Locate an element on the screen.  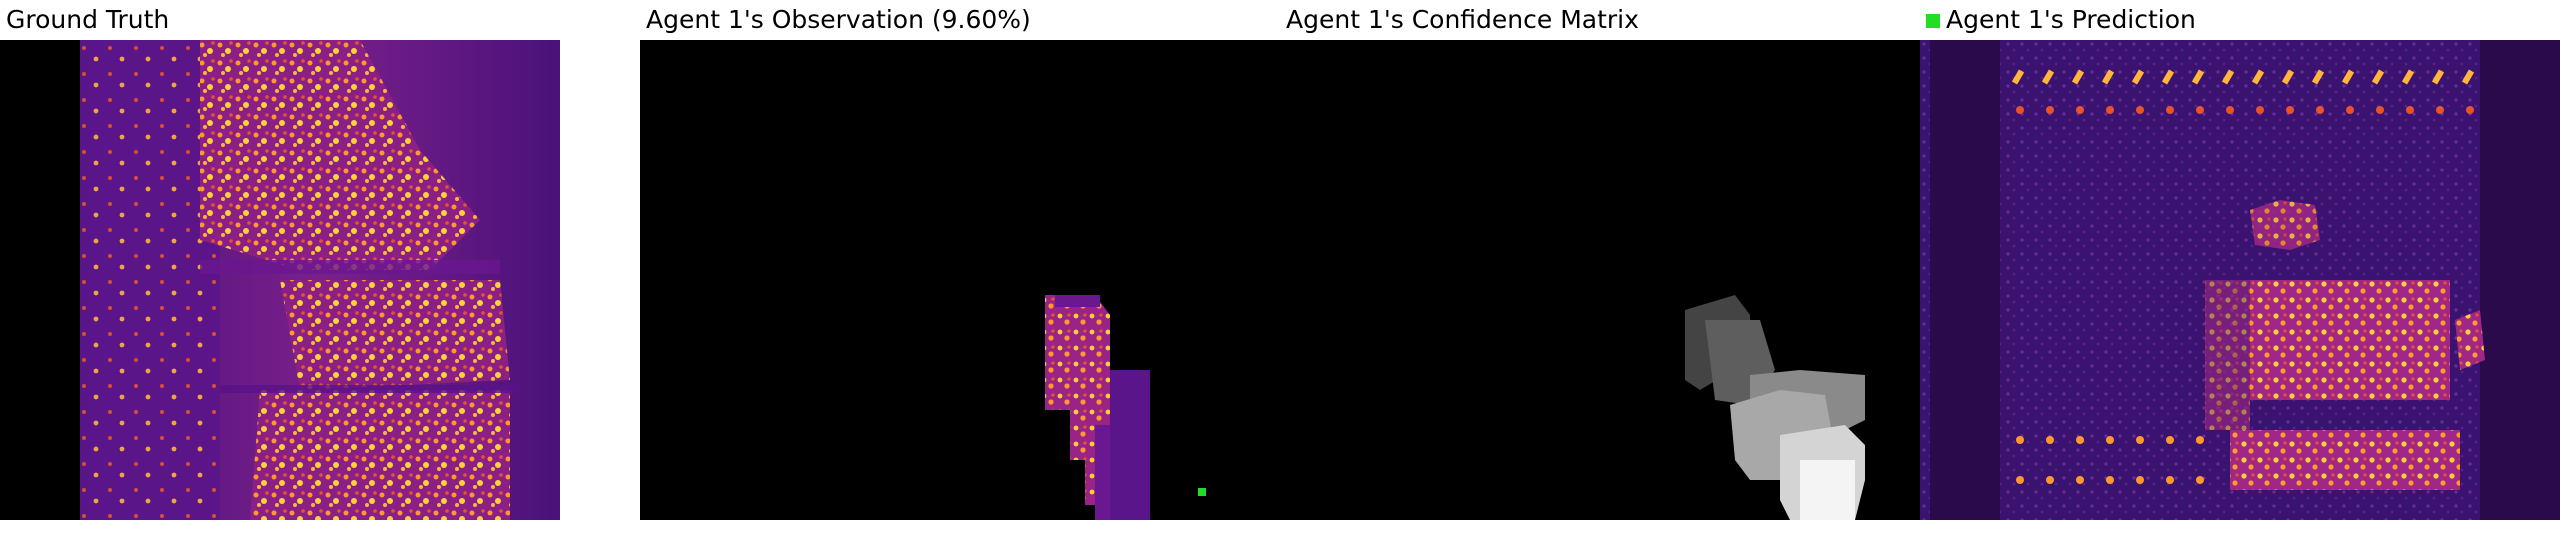
prediction-title: Agent 1's Prediction is located at coordinates (2061, 20).